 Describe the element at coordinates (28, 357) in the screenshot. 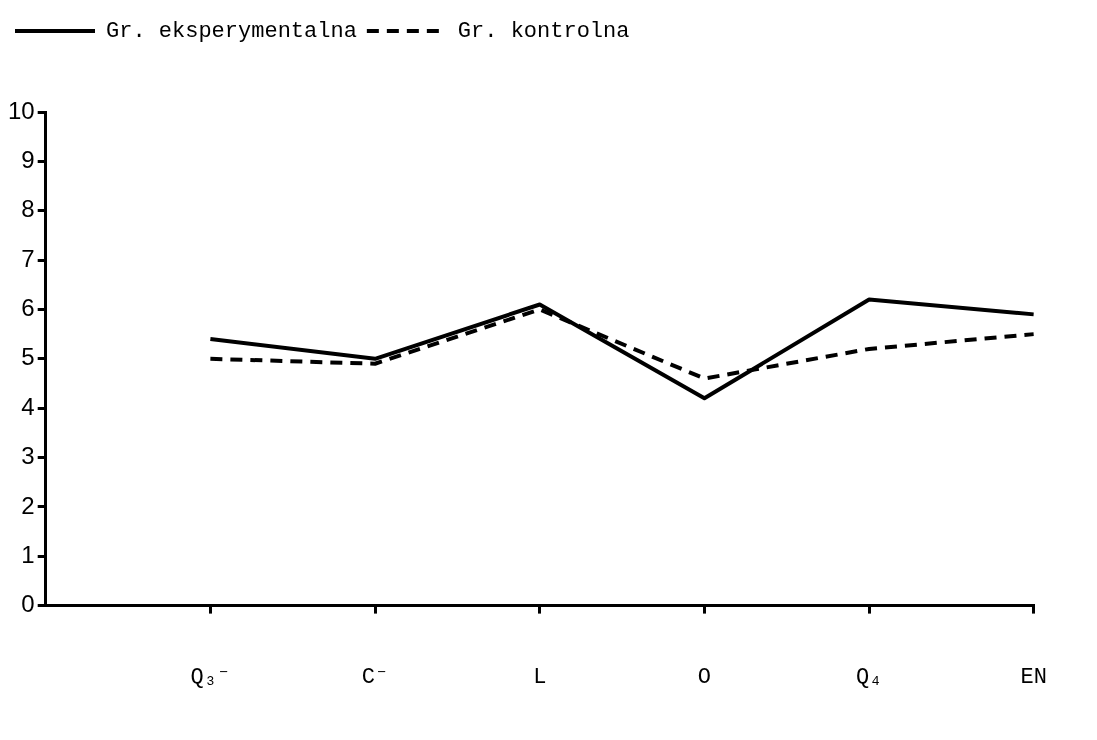

I see `y-tick-label: 5` at that location.